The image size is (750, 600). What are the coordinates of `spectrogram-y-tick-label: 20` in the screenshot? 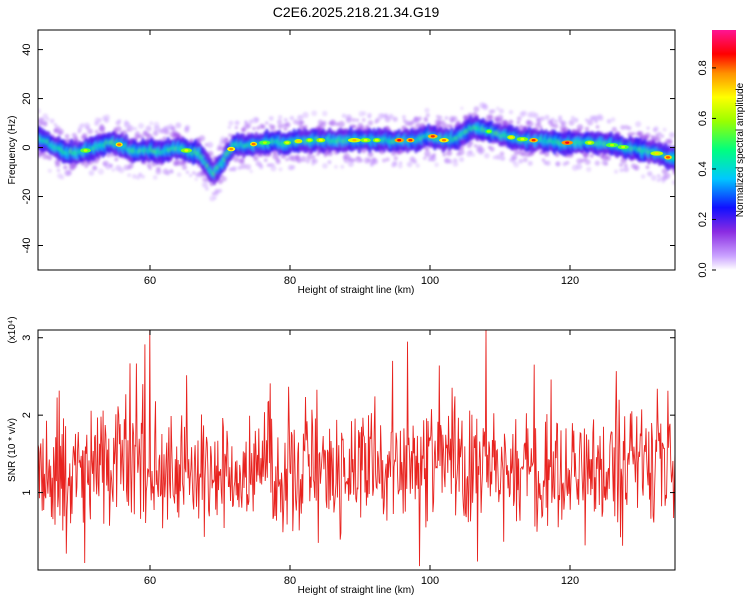 It's located at (27, 98).